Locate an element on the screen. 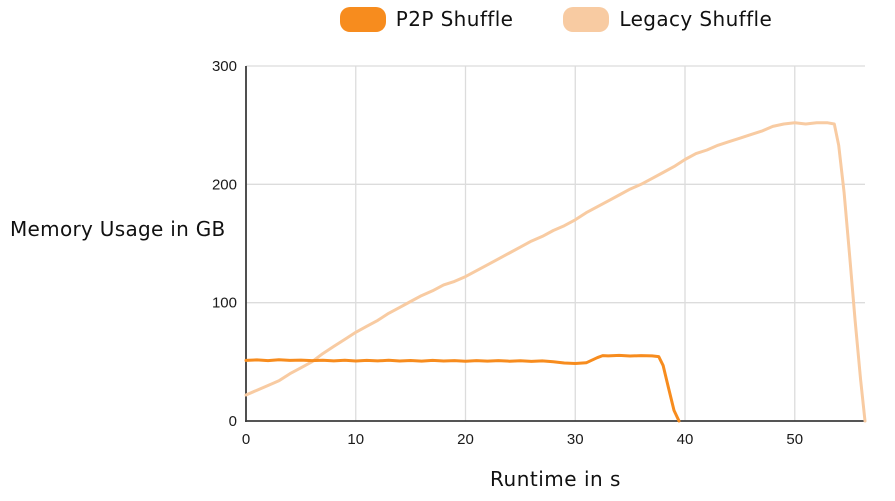 The image size is (895, 501). legend-label-legacy: Legacy Shuffle is located at coordinates (696, 19).